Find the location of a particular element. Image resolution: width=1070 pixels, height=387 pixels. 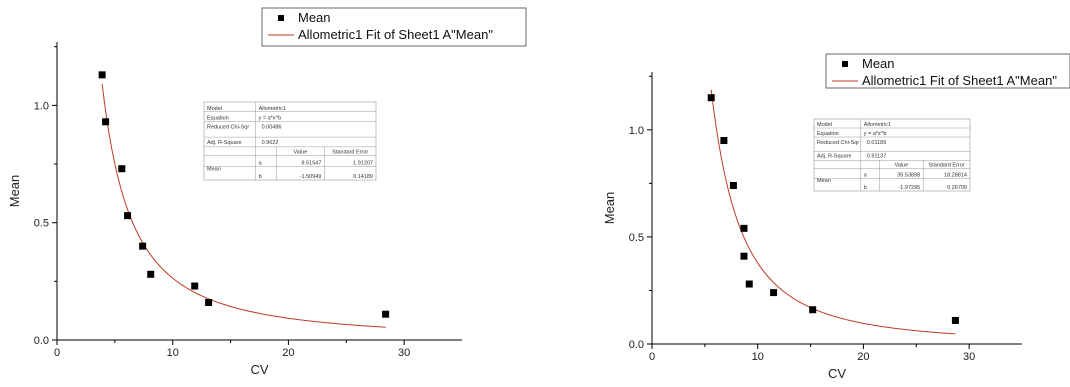

fit-table-value: 0.91137 is located at coordinates (876, 156).